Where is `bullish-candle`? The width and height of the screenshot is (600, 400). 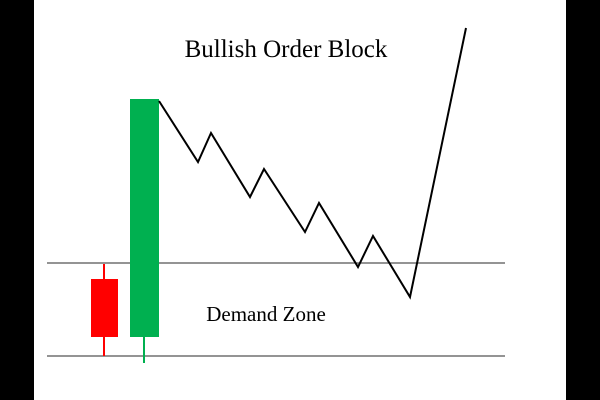 bullish-candle is located at coordinates (144, 231).